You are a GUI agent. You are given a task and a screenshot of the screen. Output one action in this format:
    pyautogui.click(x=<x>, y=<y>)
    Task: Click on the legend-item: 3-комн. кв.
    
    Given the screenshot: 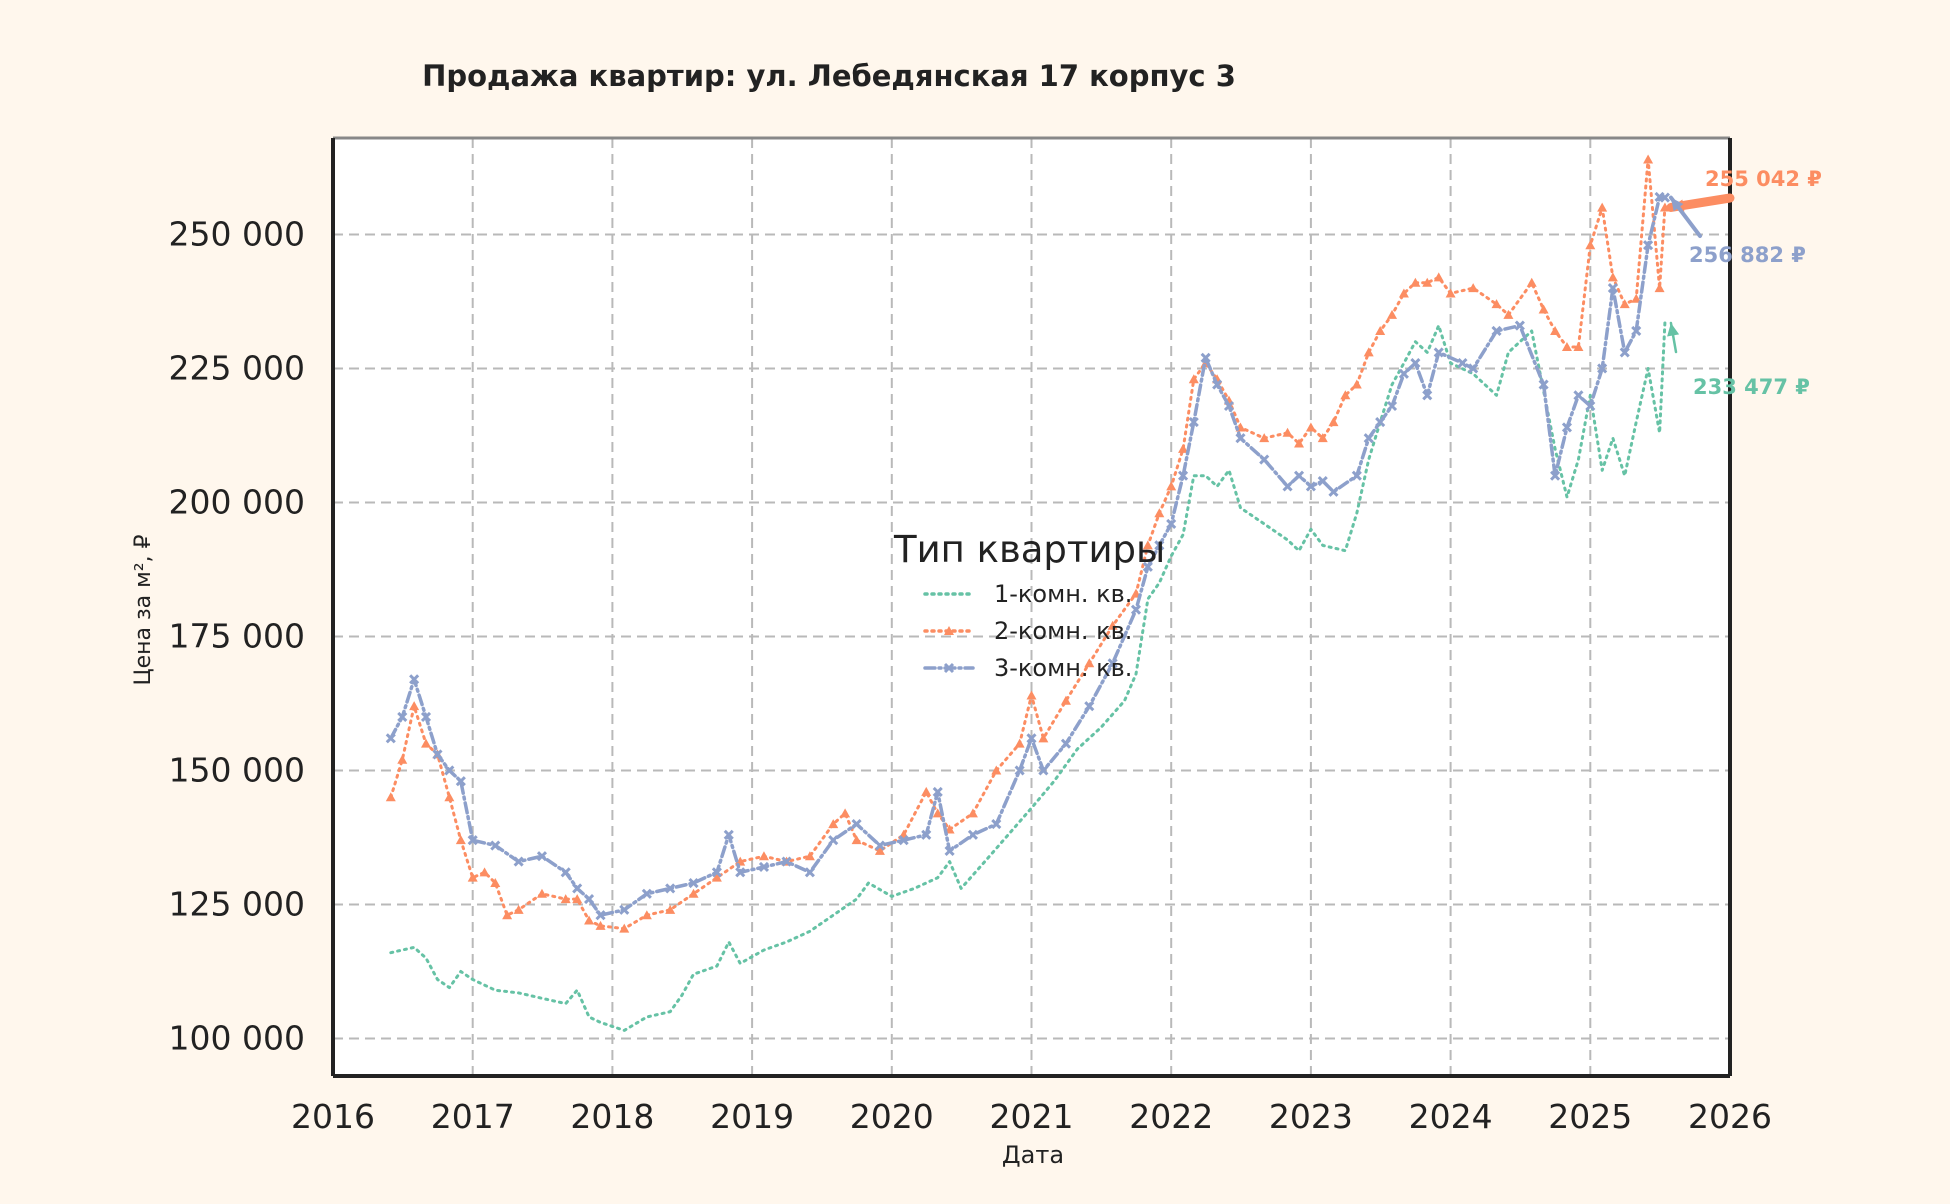 What is the action you would take?
    pyautogui.click(x=1027, y=668)
    